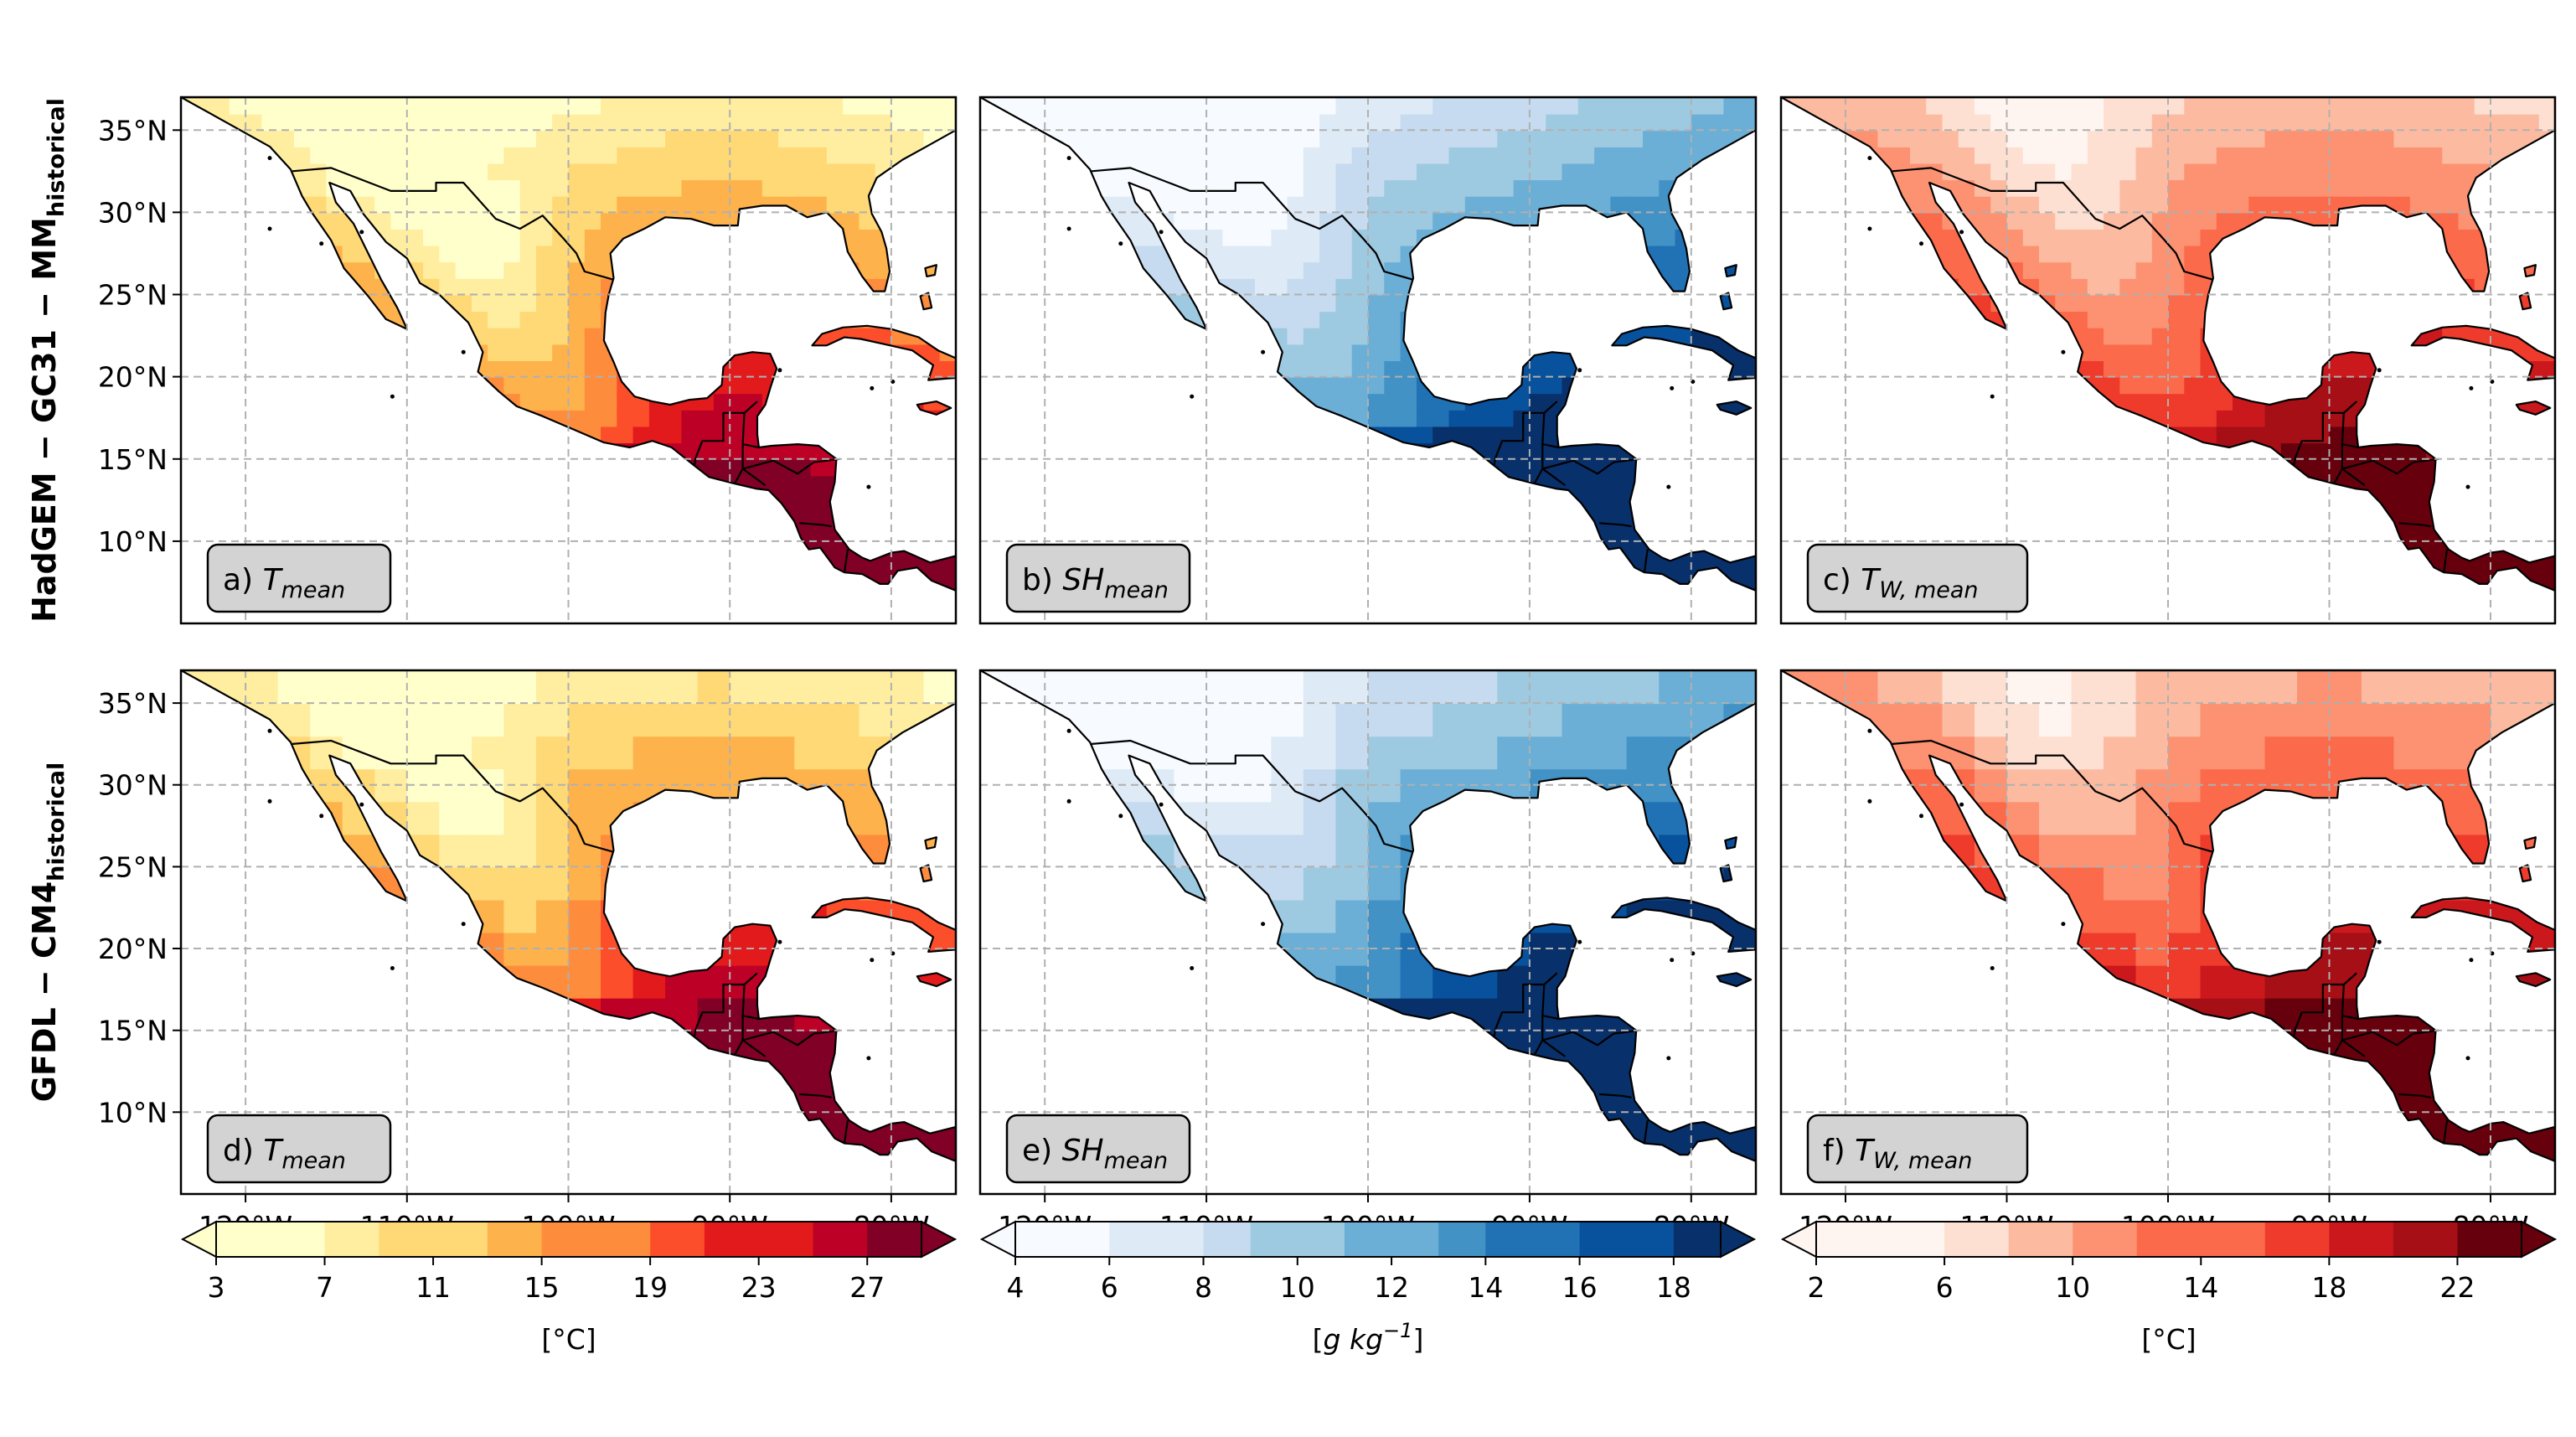 The width and height of the screenshot is (2576, 1437). I want to click on lat-tick-label: 10°N, so click(133, 541).